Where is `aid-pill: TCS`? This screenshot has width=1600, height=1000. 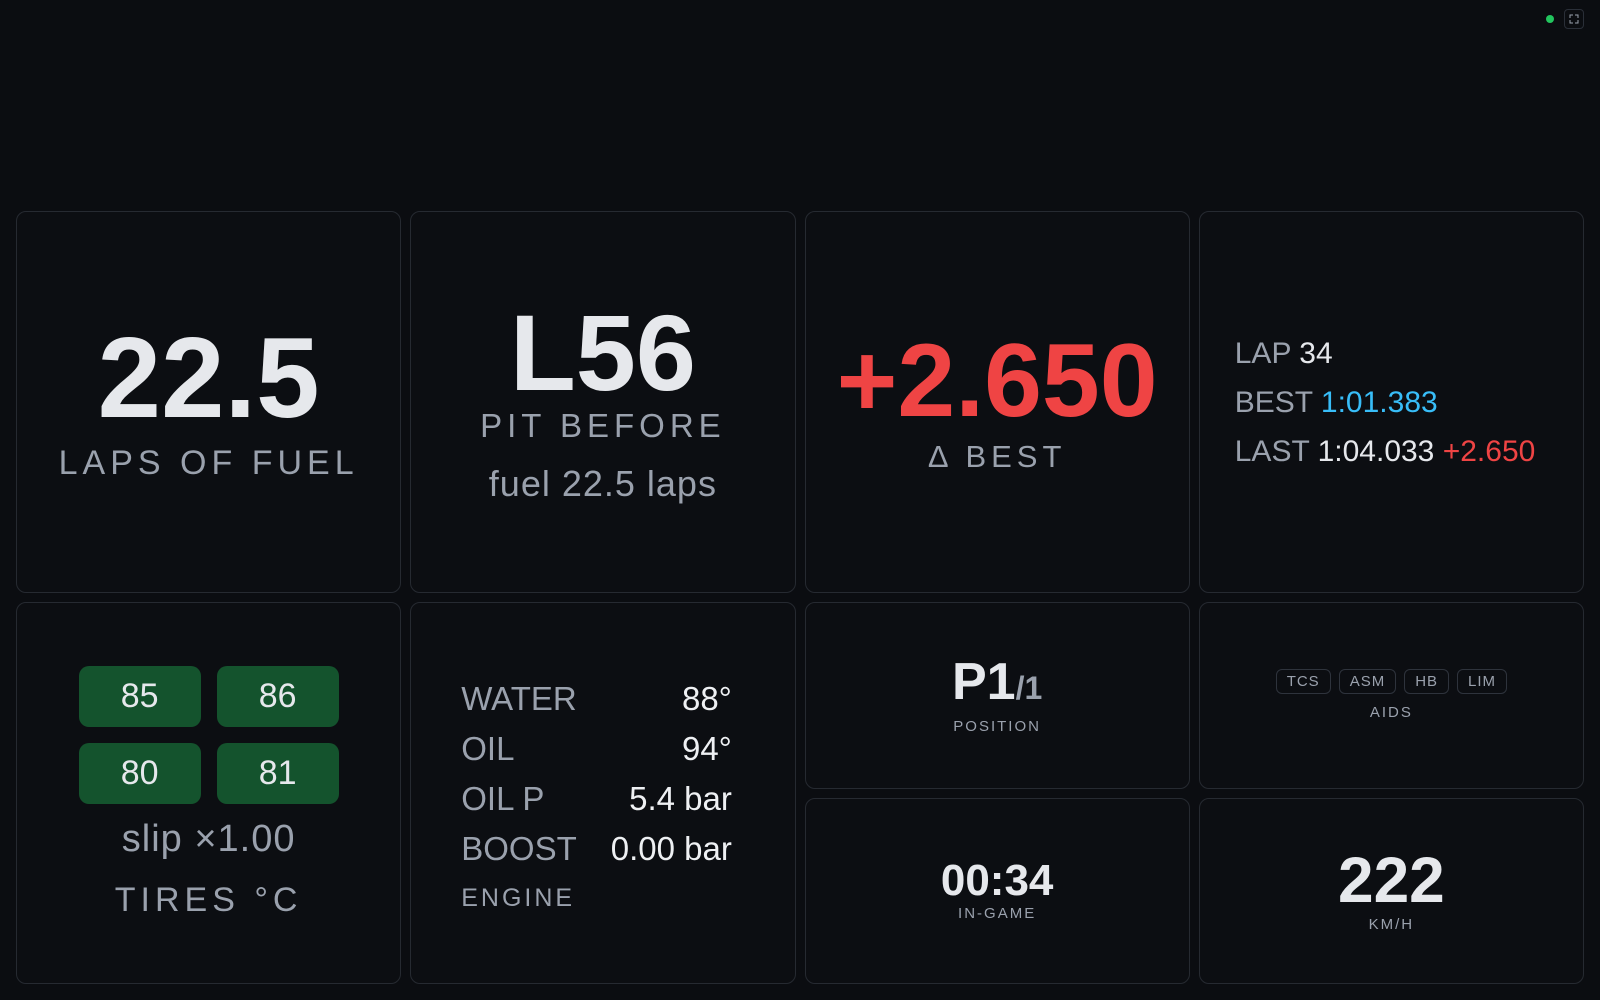 aid-pill: TCS is located at coordinates (1303, 682).